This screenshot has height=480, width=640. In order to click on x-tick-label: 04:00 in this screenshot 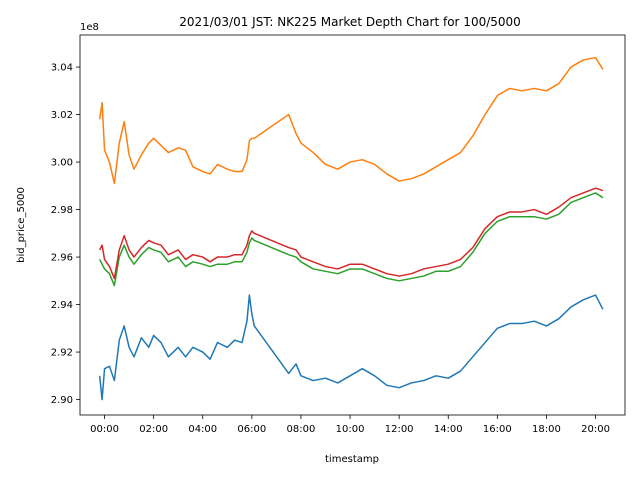, I will do `click(202, 429)`.